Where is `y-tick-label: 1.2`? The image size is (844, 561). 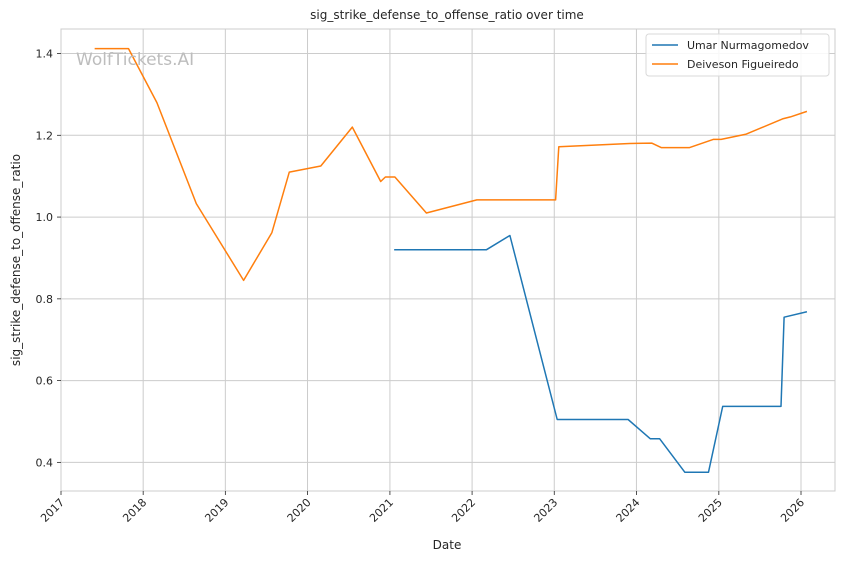 y-tick-label: 1.2 is located at coordinates (45, 135).